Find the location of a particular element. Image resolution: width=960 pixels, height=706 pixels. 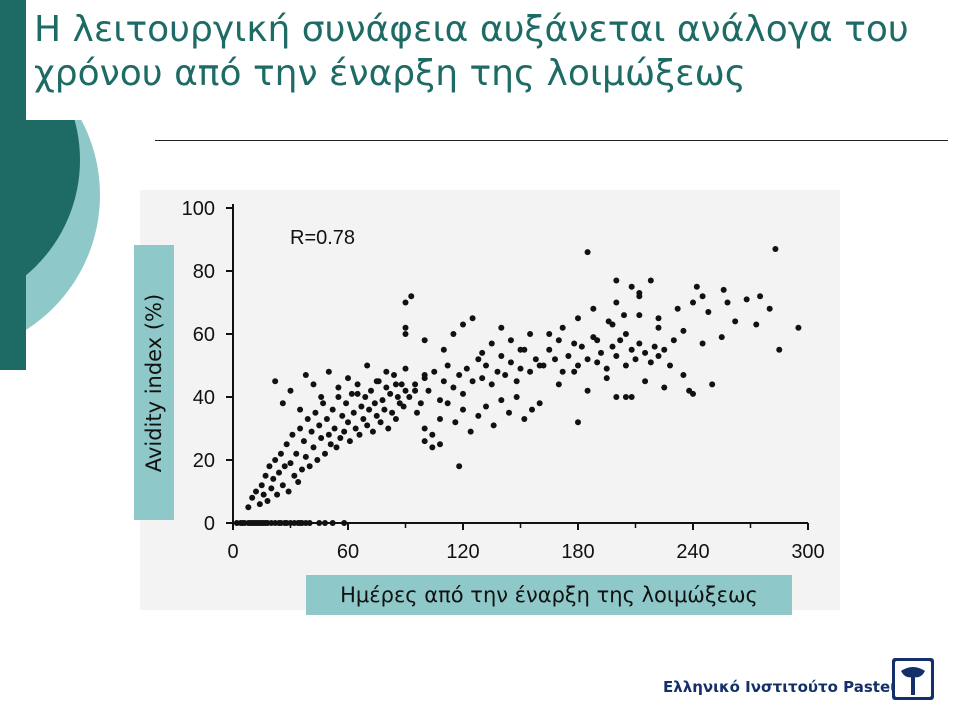

title-divider is located at coordinates (551, 140).